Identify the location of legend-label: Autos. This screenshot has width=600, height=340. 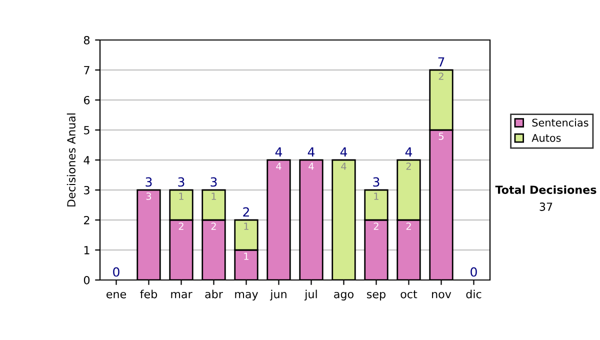
(546, 138).